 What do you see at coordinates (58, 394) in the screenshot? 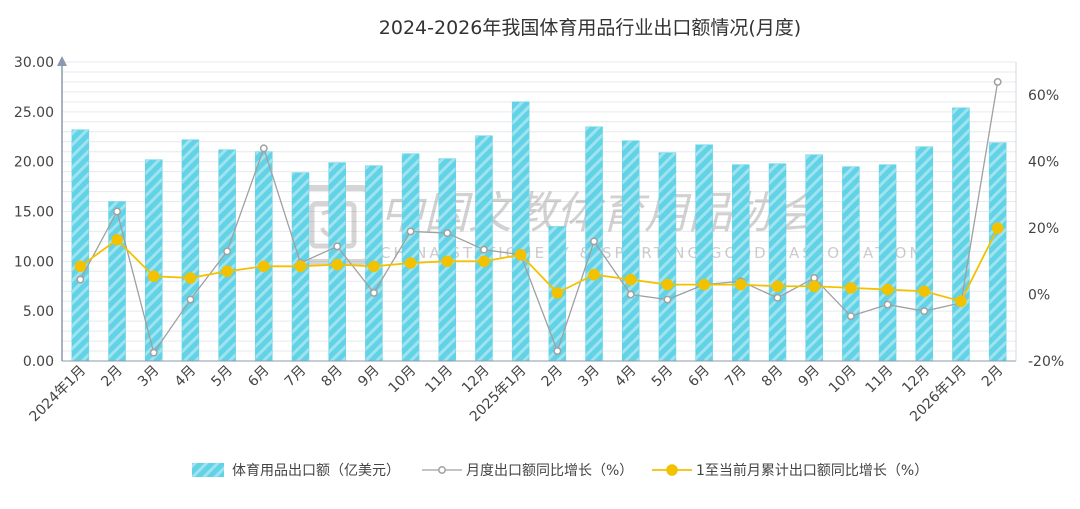
I see `x-axis-tick-label: 2024年1月` at bounding box center [58, 394].